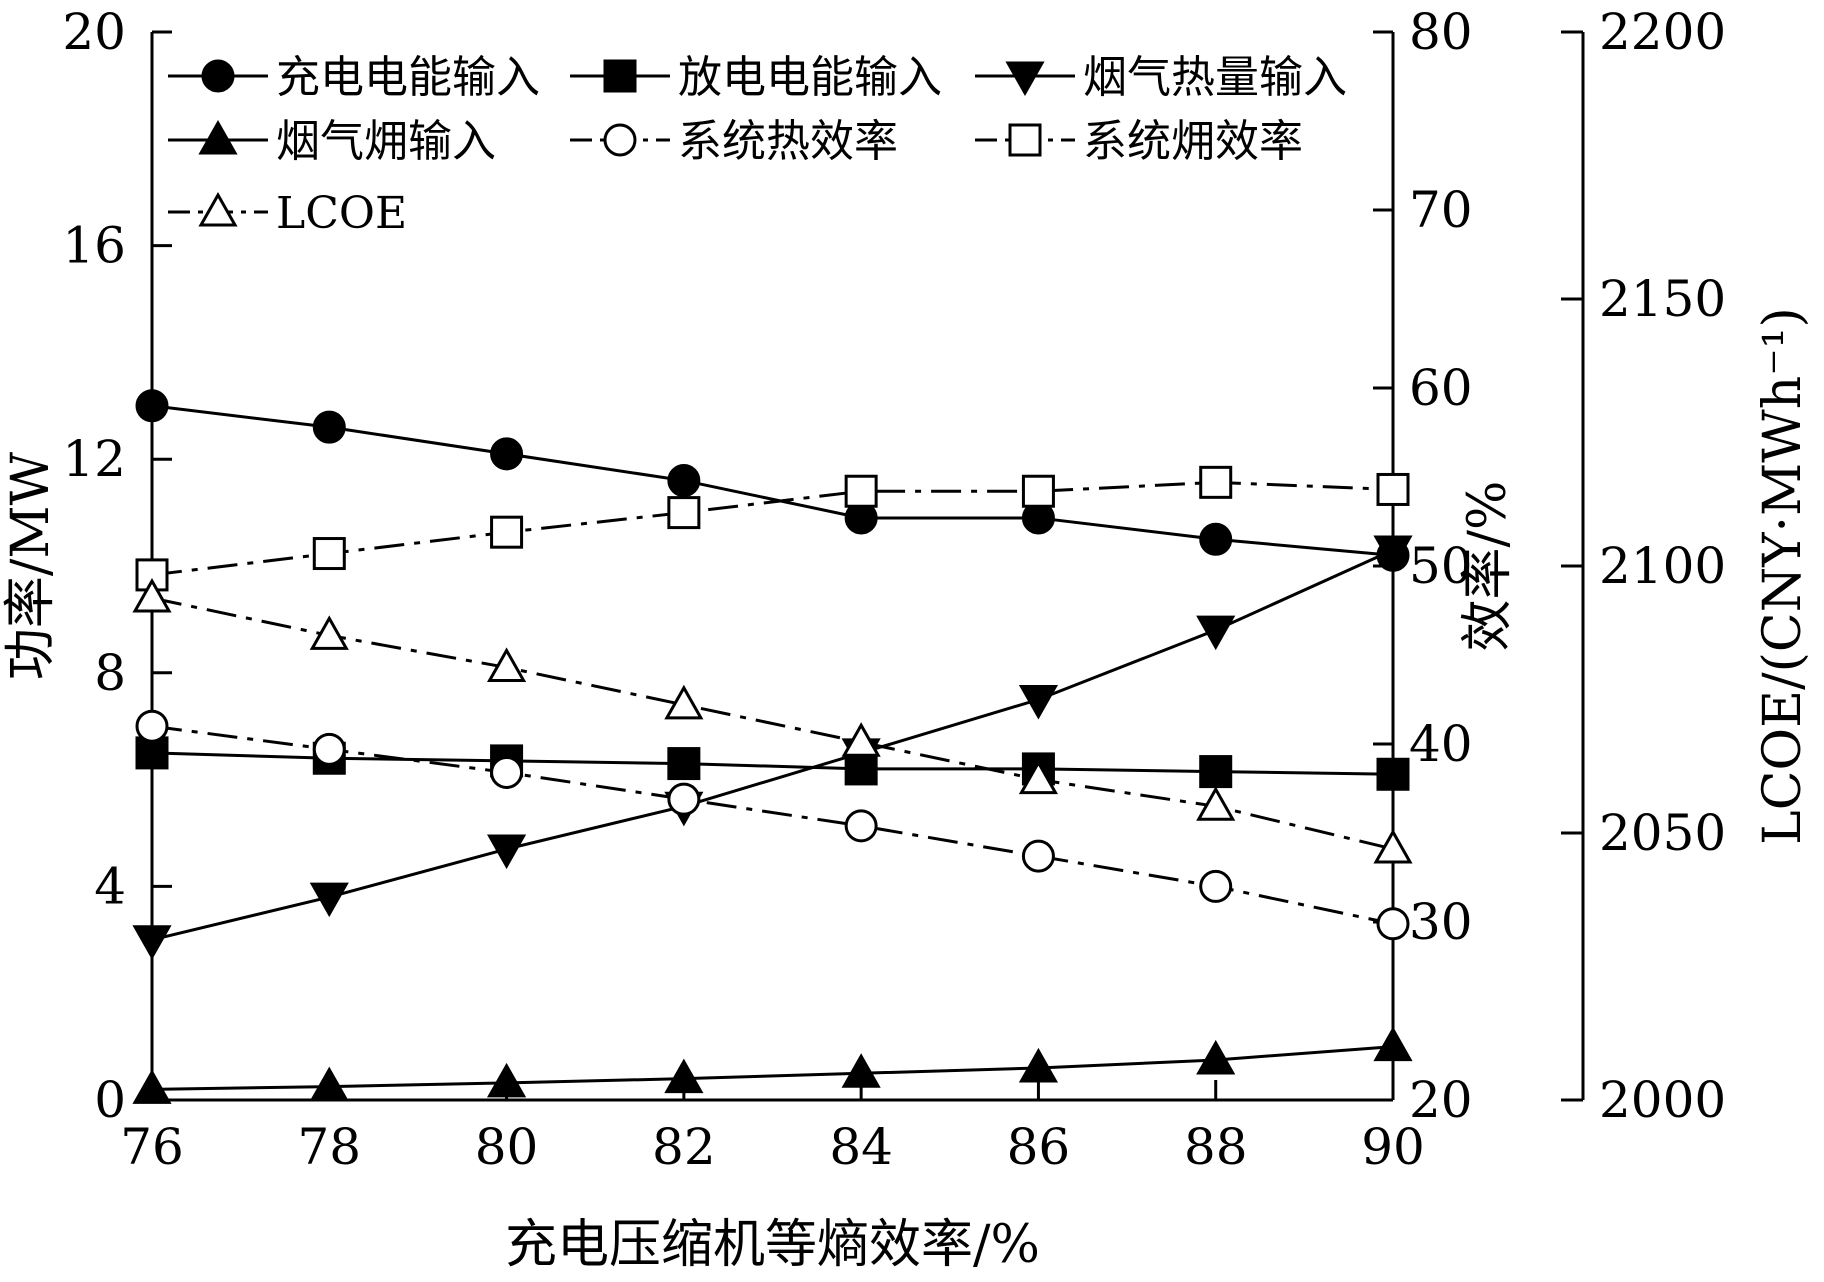  What do you see at coordinates (1488, 566) in the screenshot?
I see `right-y-axis-title: 效率/%` at bounding box center [1488, 566].